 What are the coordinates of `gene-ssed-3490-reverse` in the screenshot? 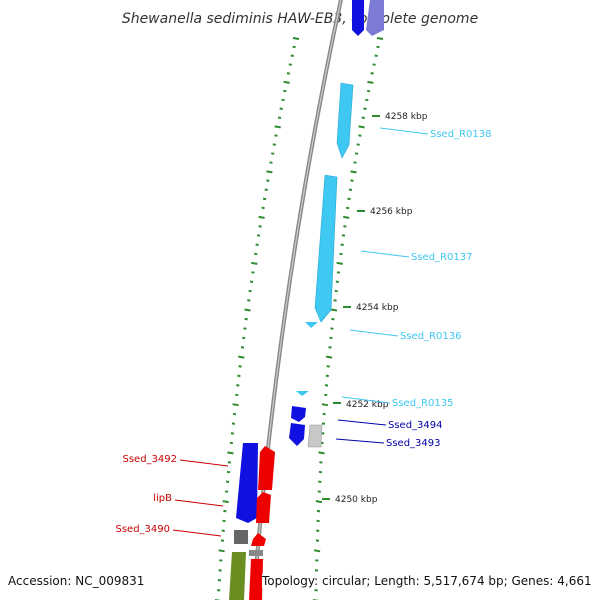 It's located at (258, 539).